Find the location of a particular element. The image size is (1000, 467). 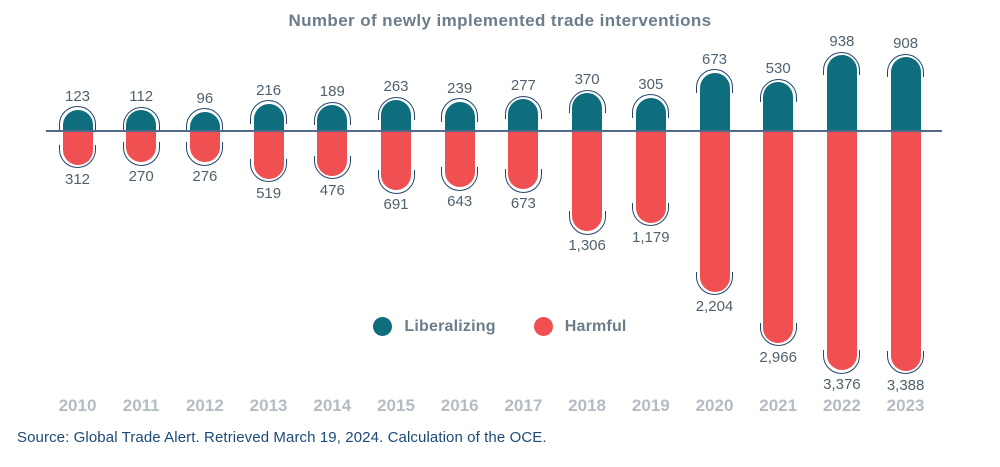

year-label-2021: 2021 is located at coordinates (778, 405).